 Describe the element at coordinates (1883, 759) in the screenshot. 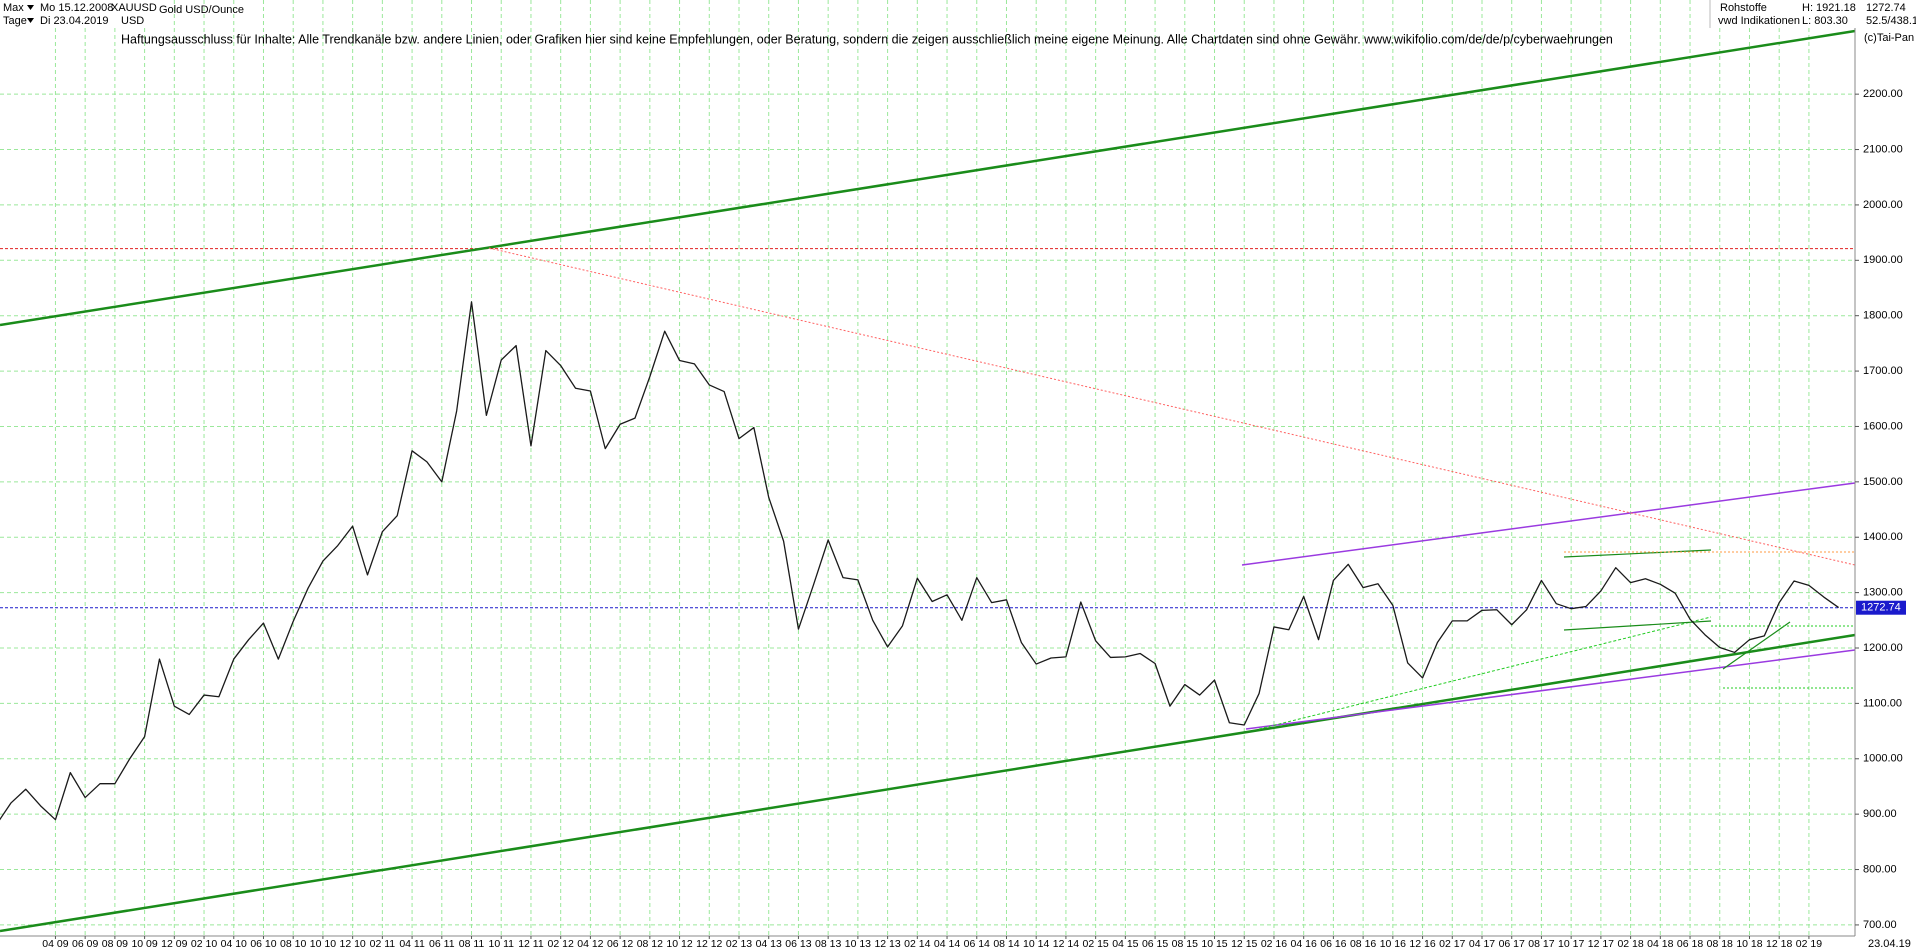

I see `y-tick-label: 1000.00` at that location.